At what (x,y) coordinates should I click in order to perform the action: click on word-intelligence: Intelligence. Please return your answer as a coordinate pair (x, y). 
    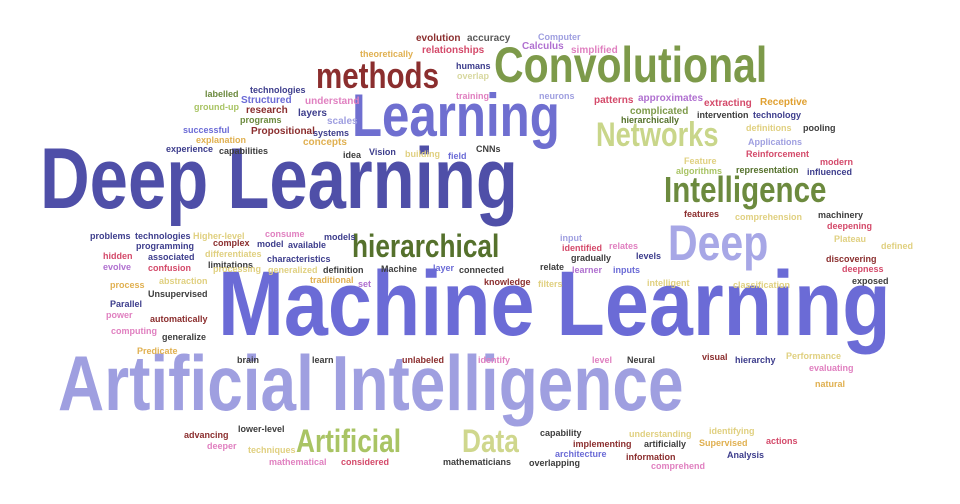
    Looking at the image, I should click on (745, 189).